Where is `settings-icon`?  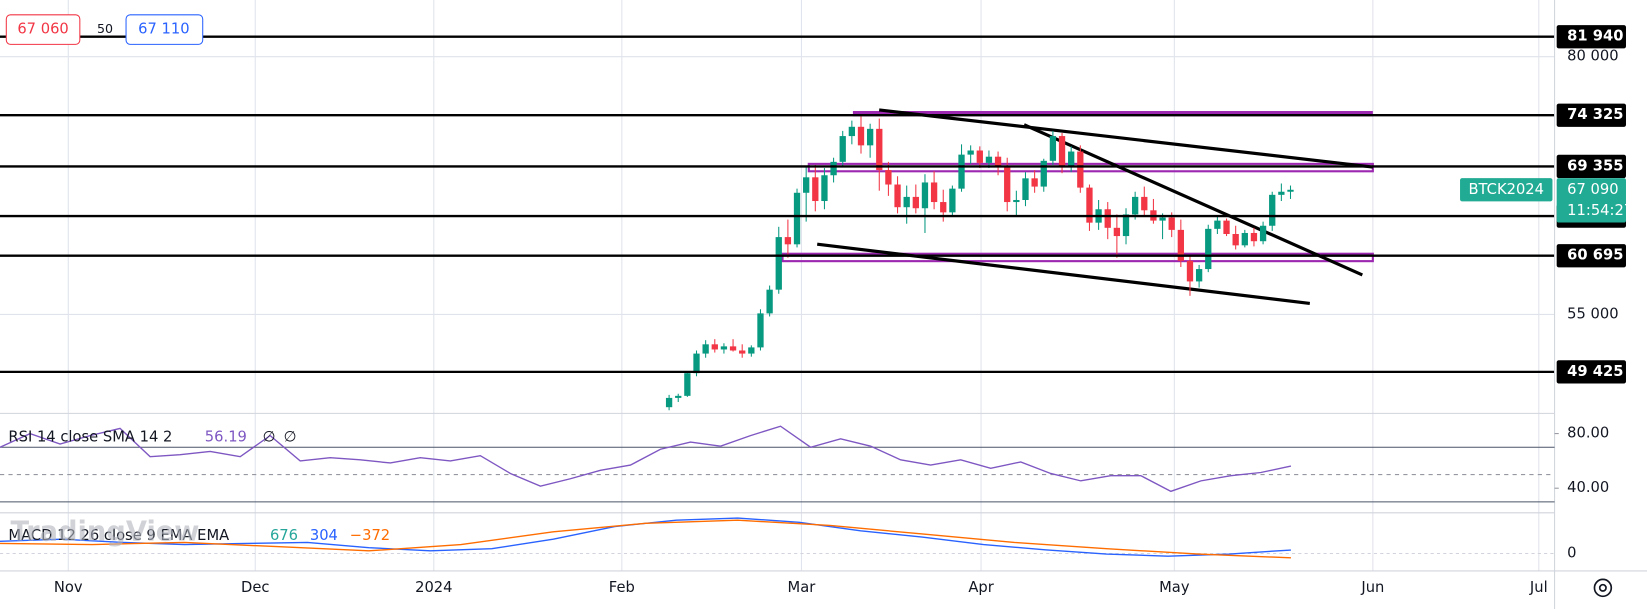 settings-icon is located at coordinates (1603, 588).